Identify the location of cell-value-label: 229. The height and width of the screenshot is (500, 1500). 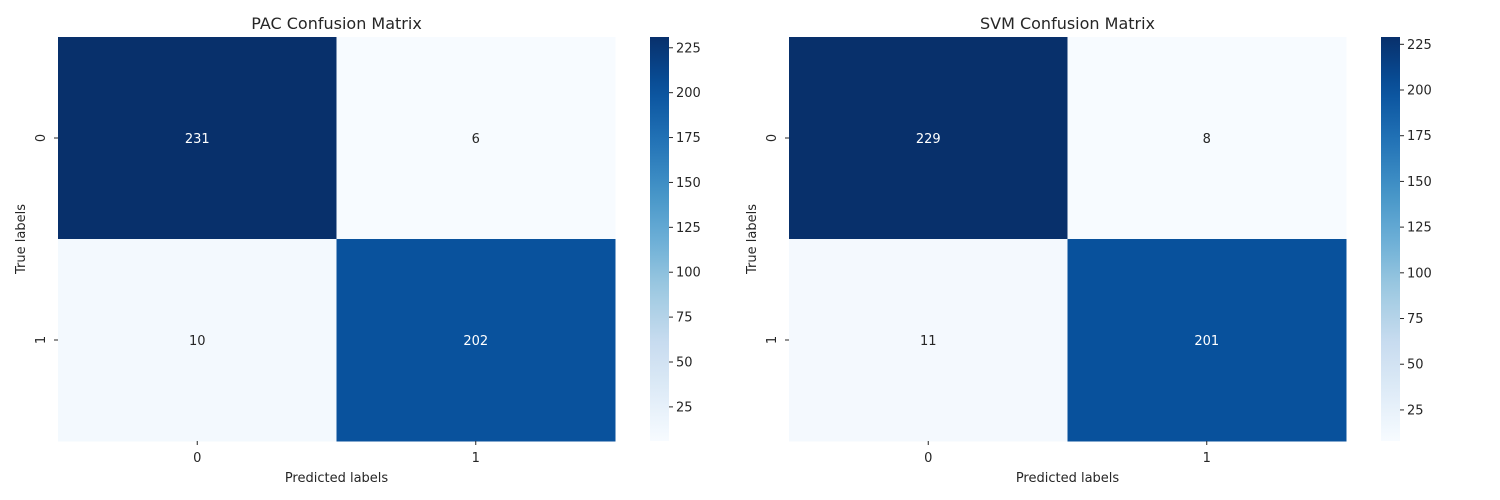
(928, 139).